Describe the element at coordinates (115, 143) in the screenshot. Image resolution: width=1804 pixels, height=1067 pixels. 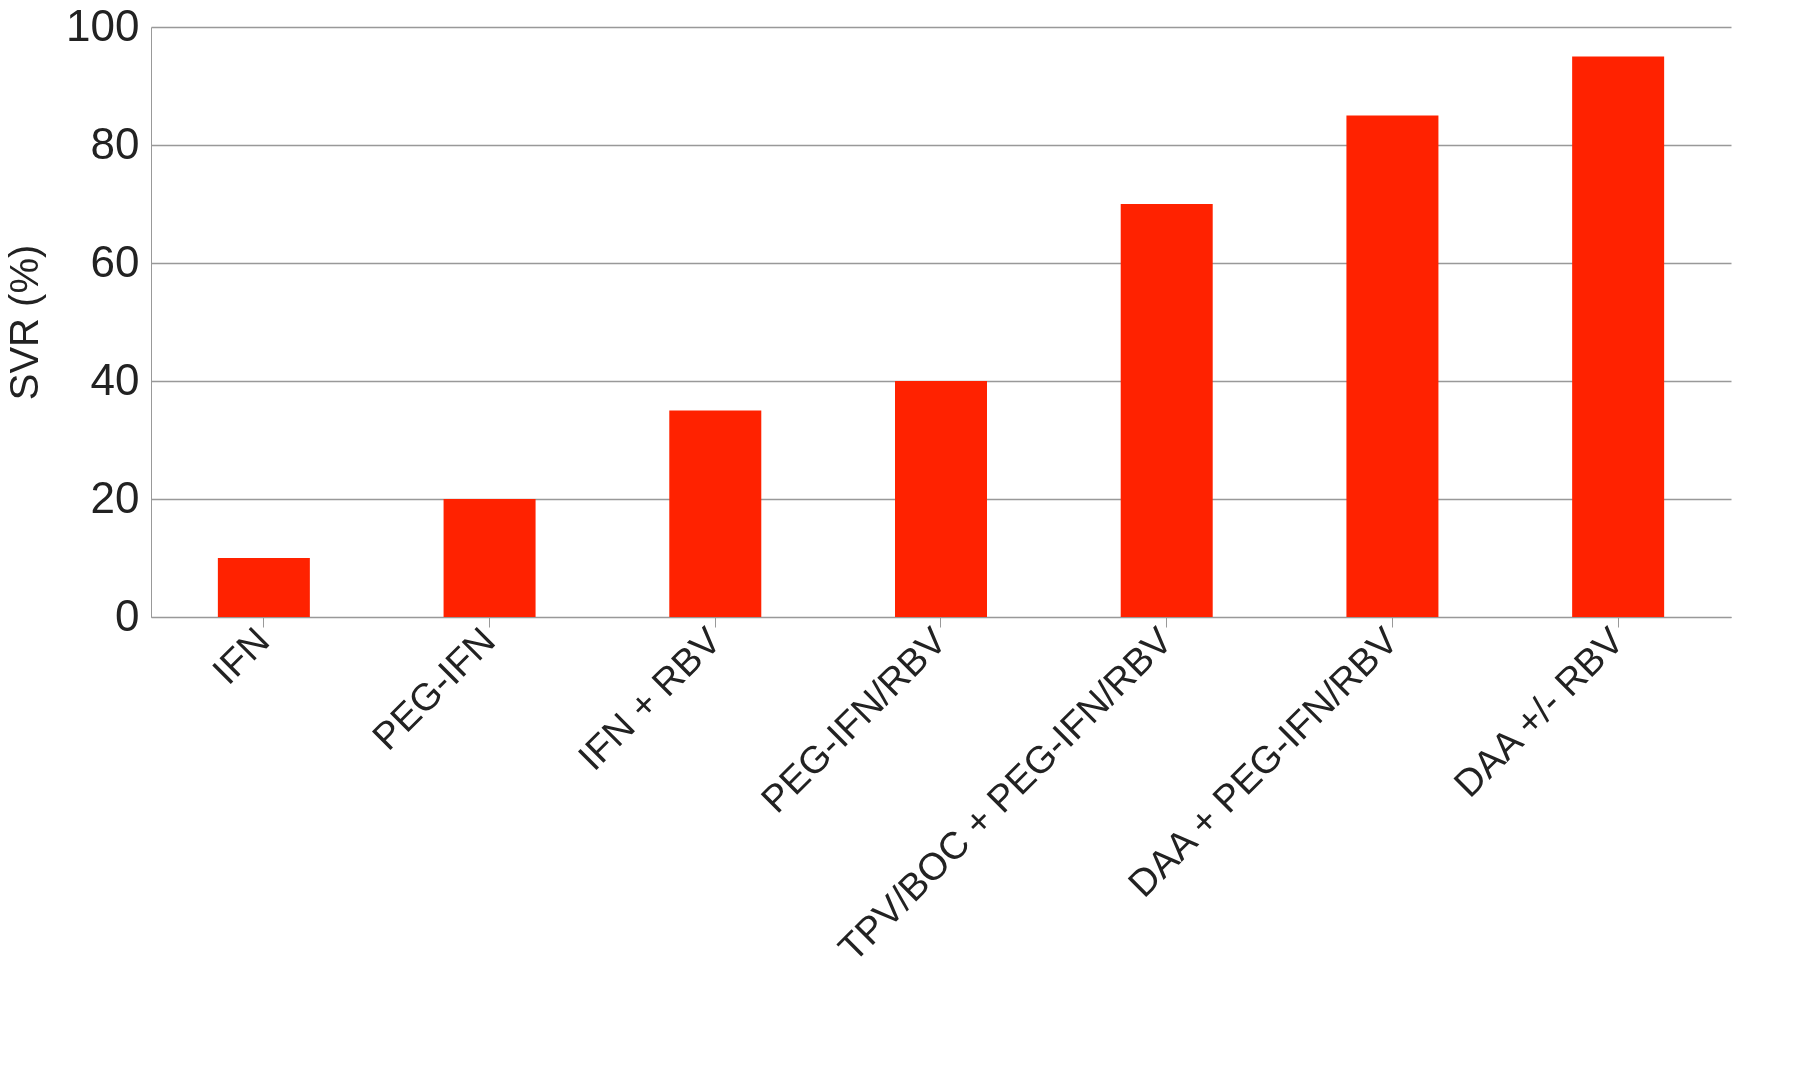
I see `y-tick-label: 80` at that location.